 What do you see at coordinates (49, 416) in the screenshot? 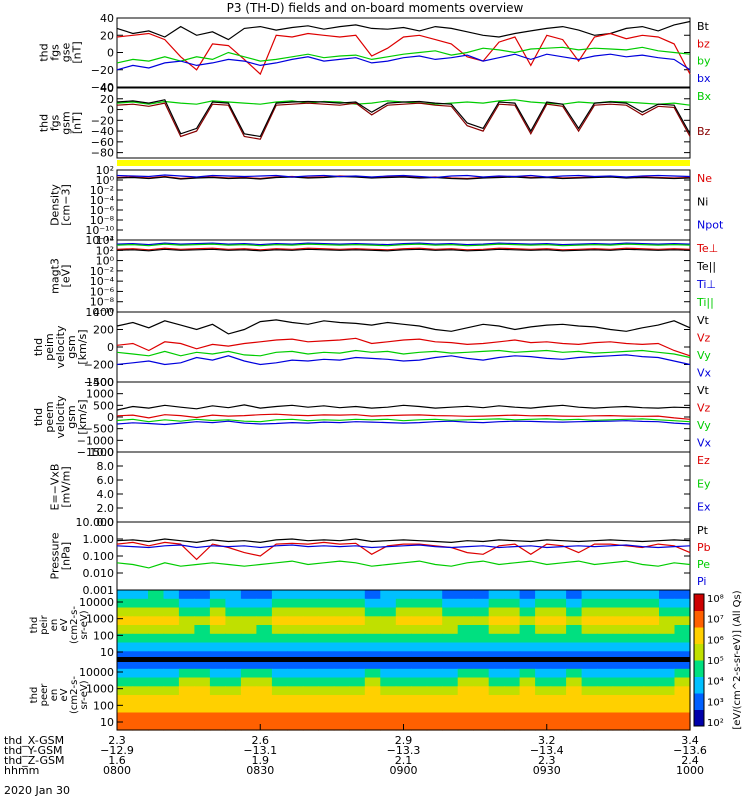
I see `peem_velocity-ylabel-1: peem` at bounding box center [49, 416].